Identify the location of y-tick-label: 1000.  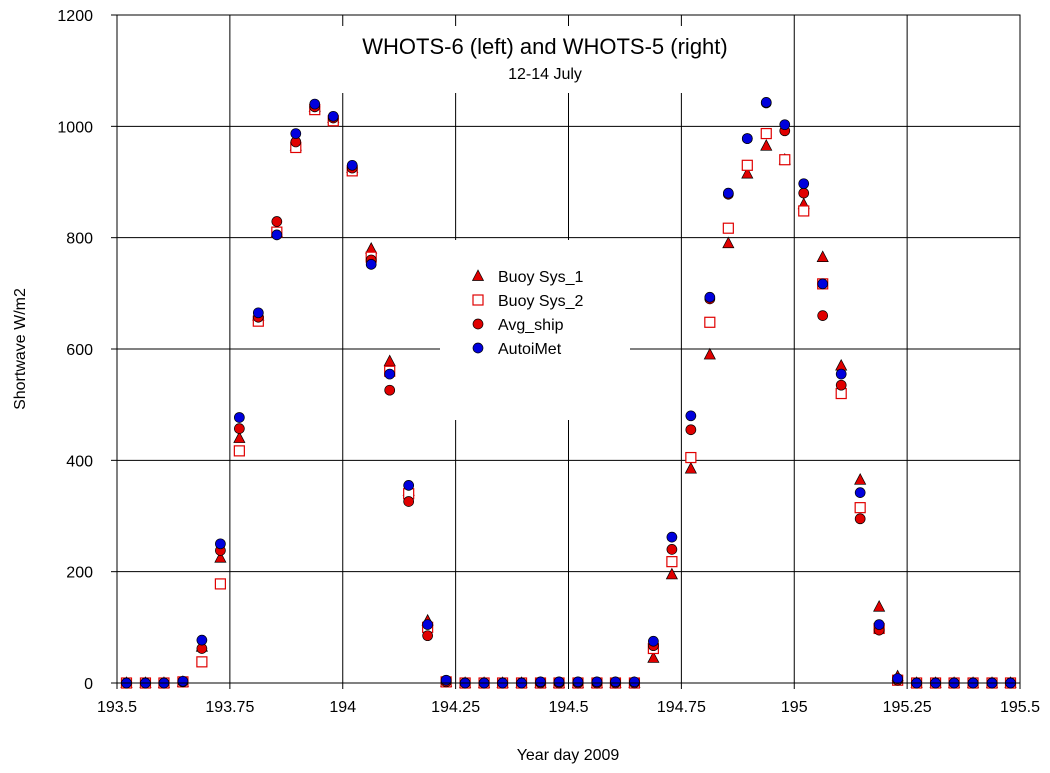
(75, 127).